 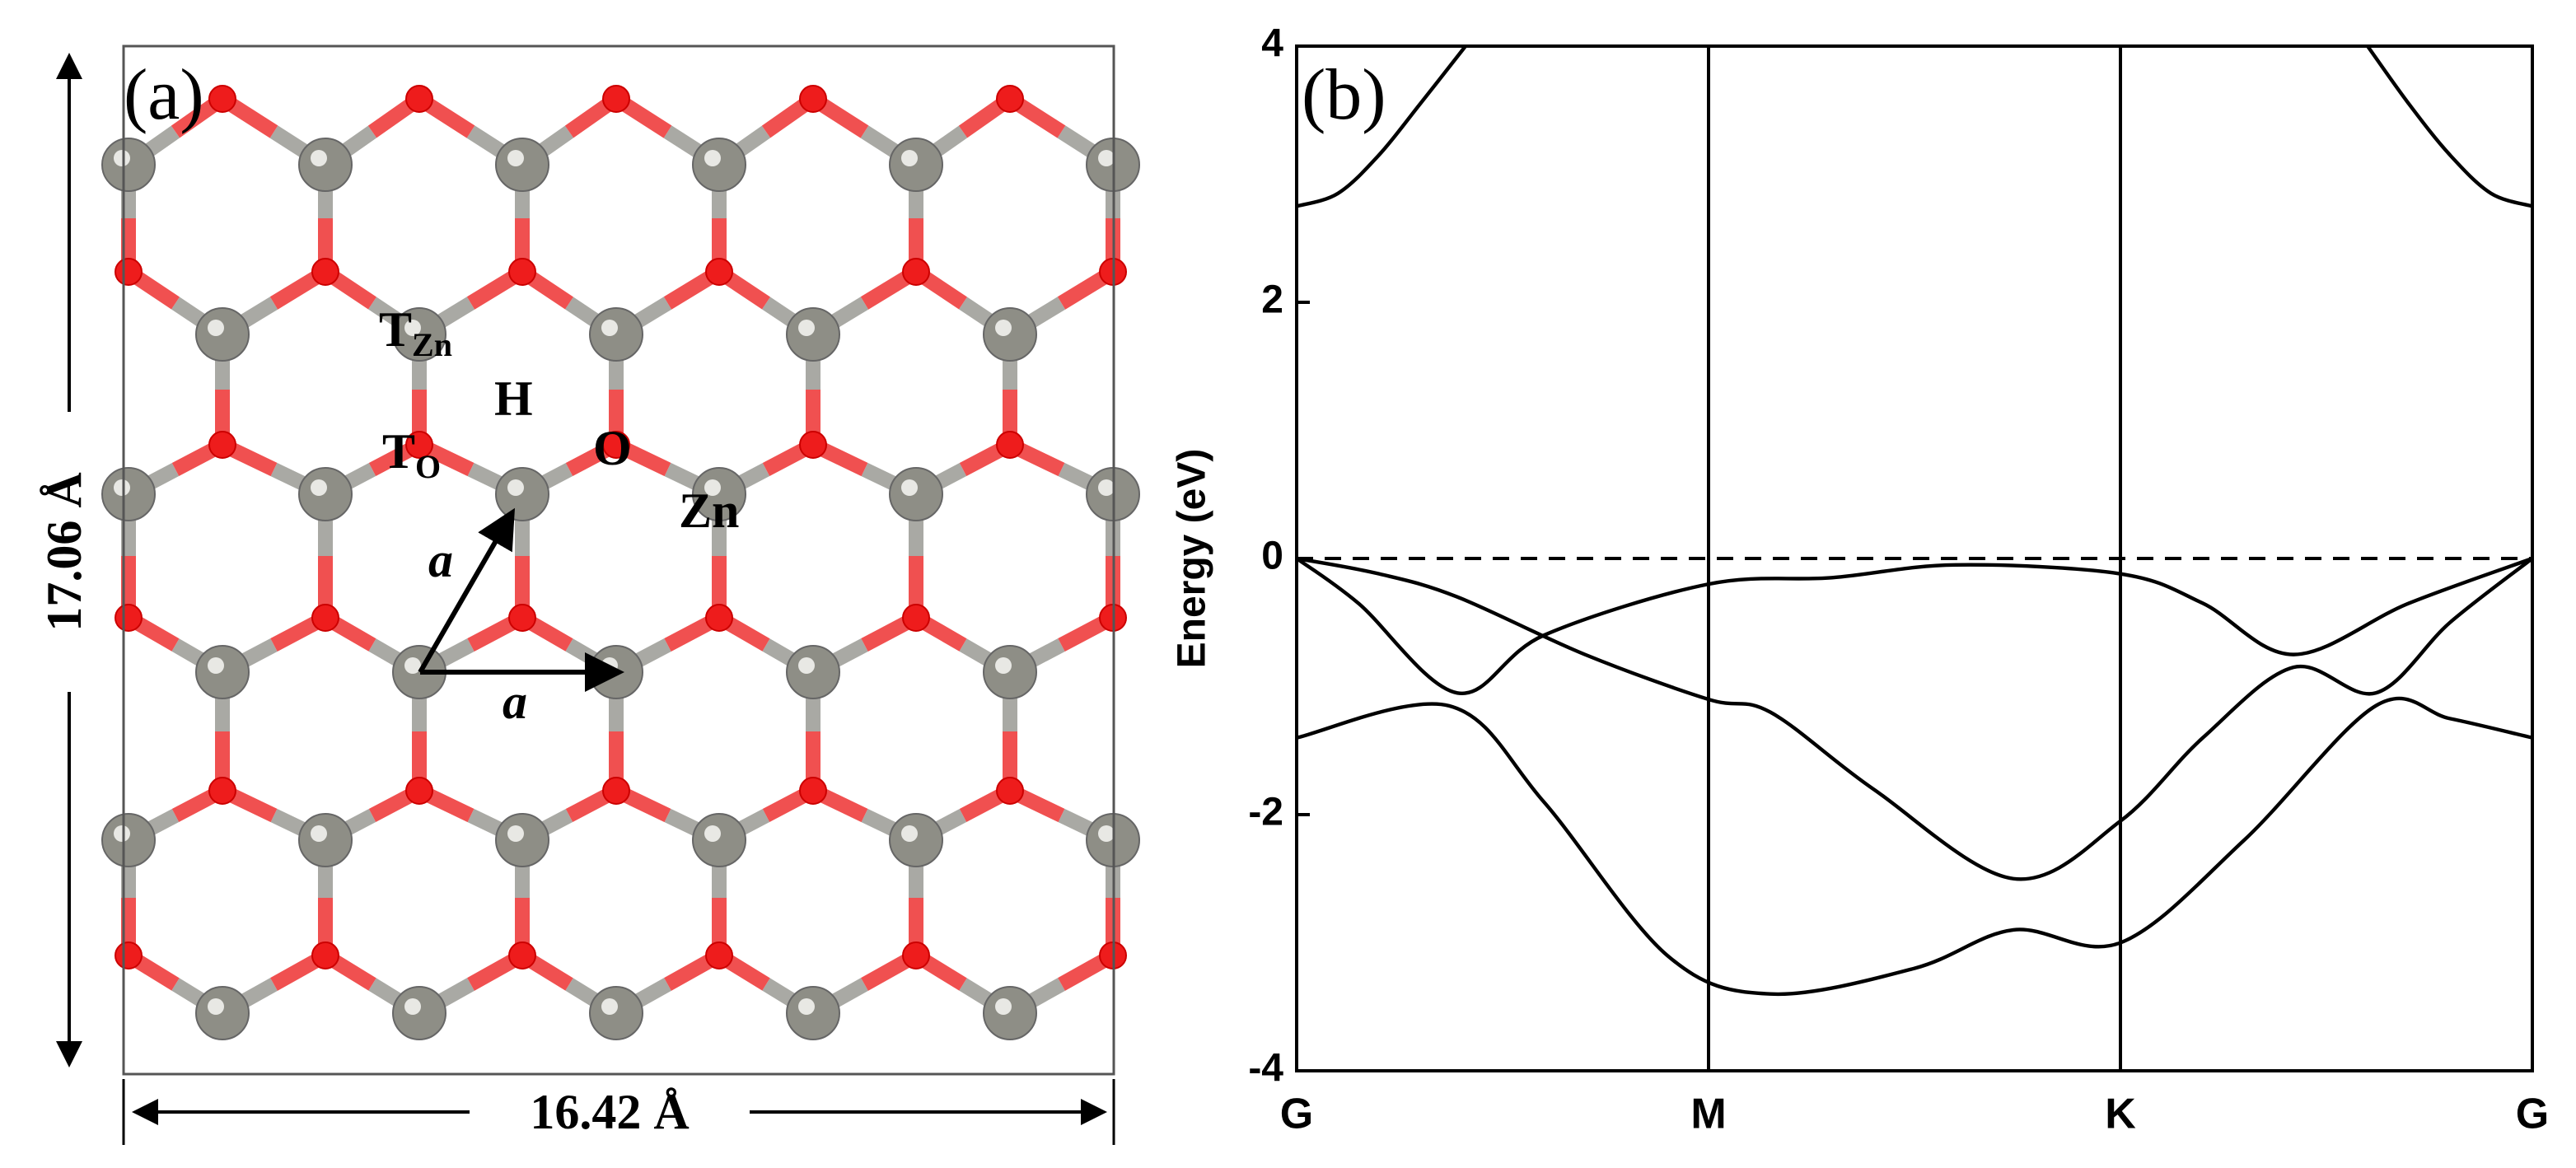 What do you see at coordinates (1272, 44) in the screenshot?
I see `y-tick-label: 4` at bounding box center [1272, 44].